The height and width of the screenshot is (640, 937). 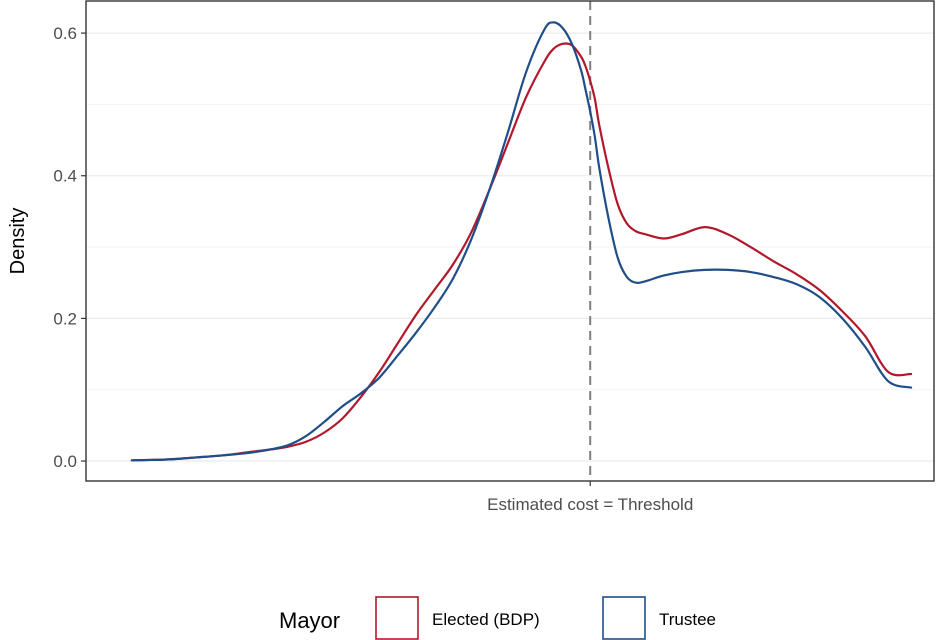 What do you see at coordinates (397, 618) in the screenshot?
I see `legend-key-elected-bdp` at bounding box center [397, 618].